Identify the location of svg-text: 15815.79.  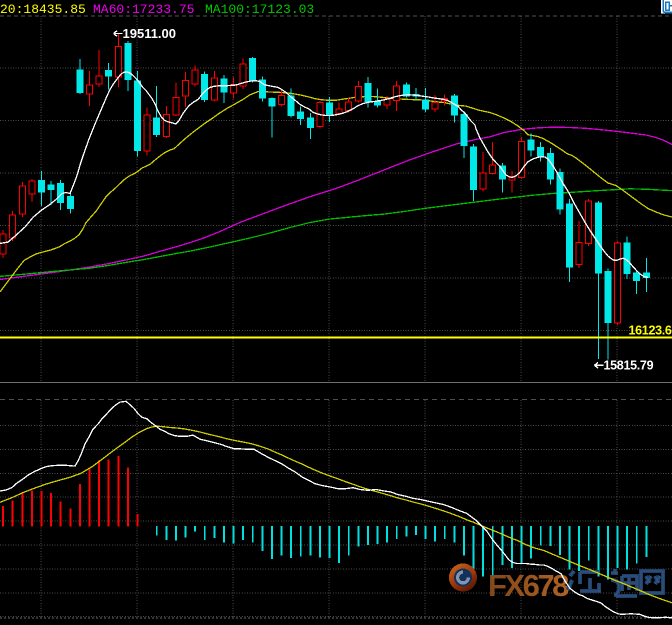
(629, 366).